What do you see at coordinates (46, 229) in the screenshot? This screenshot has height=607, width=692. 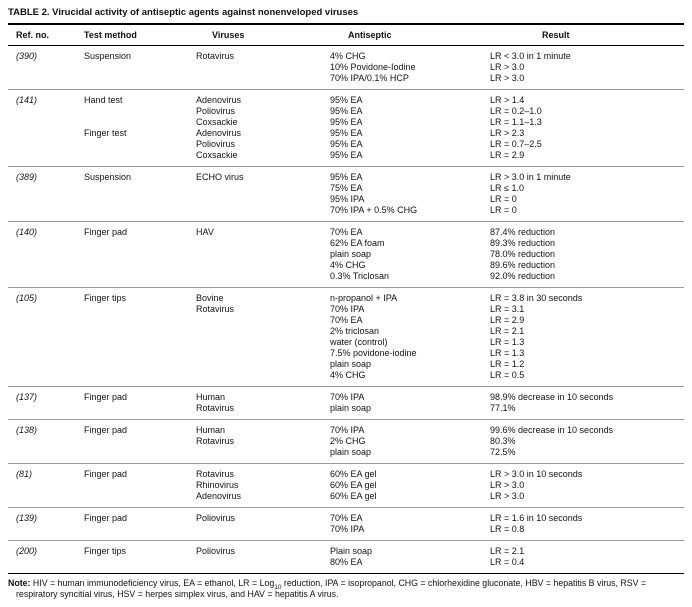 I see `cell-ref: (140)` at bounding box center [46, 229].